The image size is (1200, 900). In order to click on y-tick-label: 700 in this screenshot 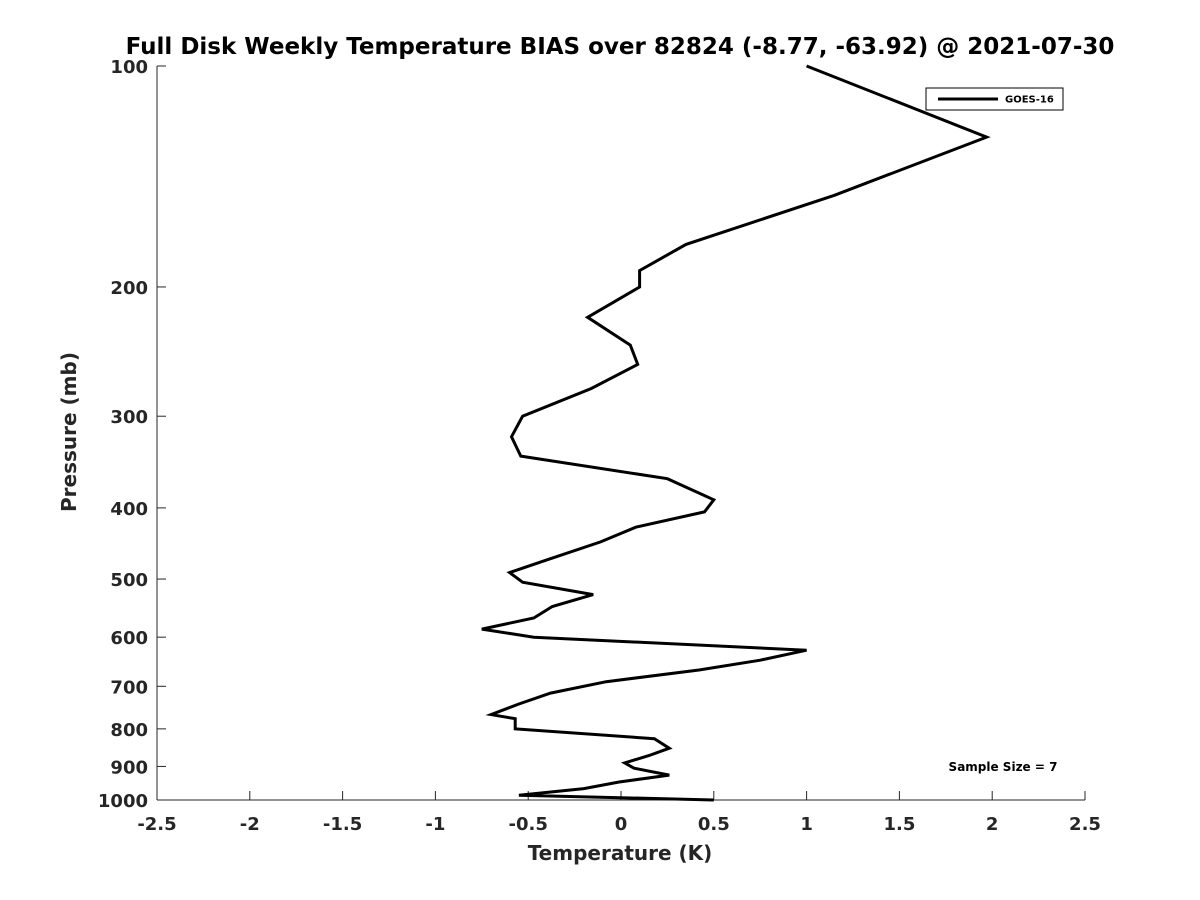, I will do `click(129, 687)`.